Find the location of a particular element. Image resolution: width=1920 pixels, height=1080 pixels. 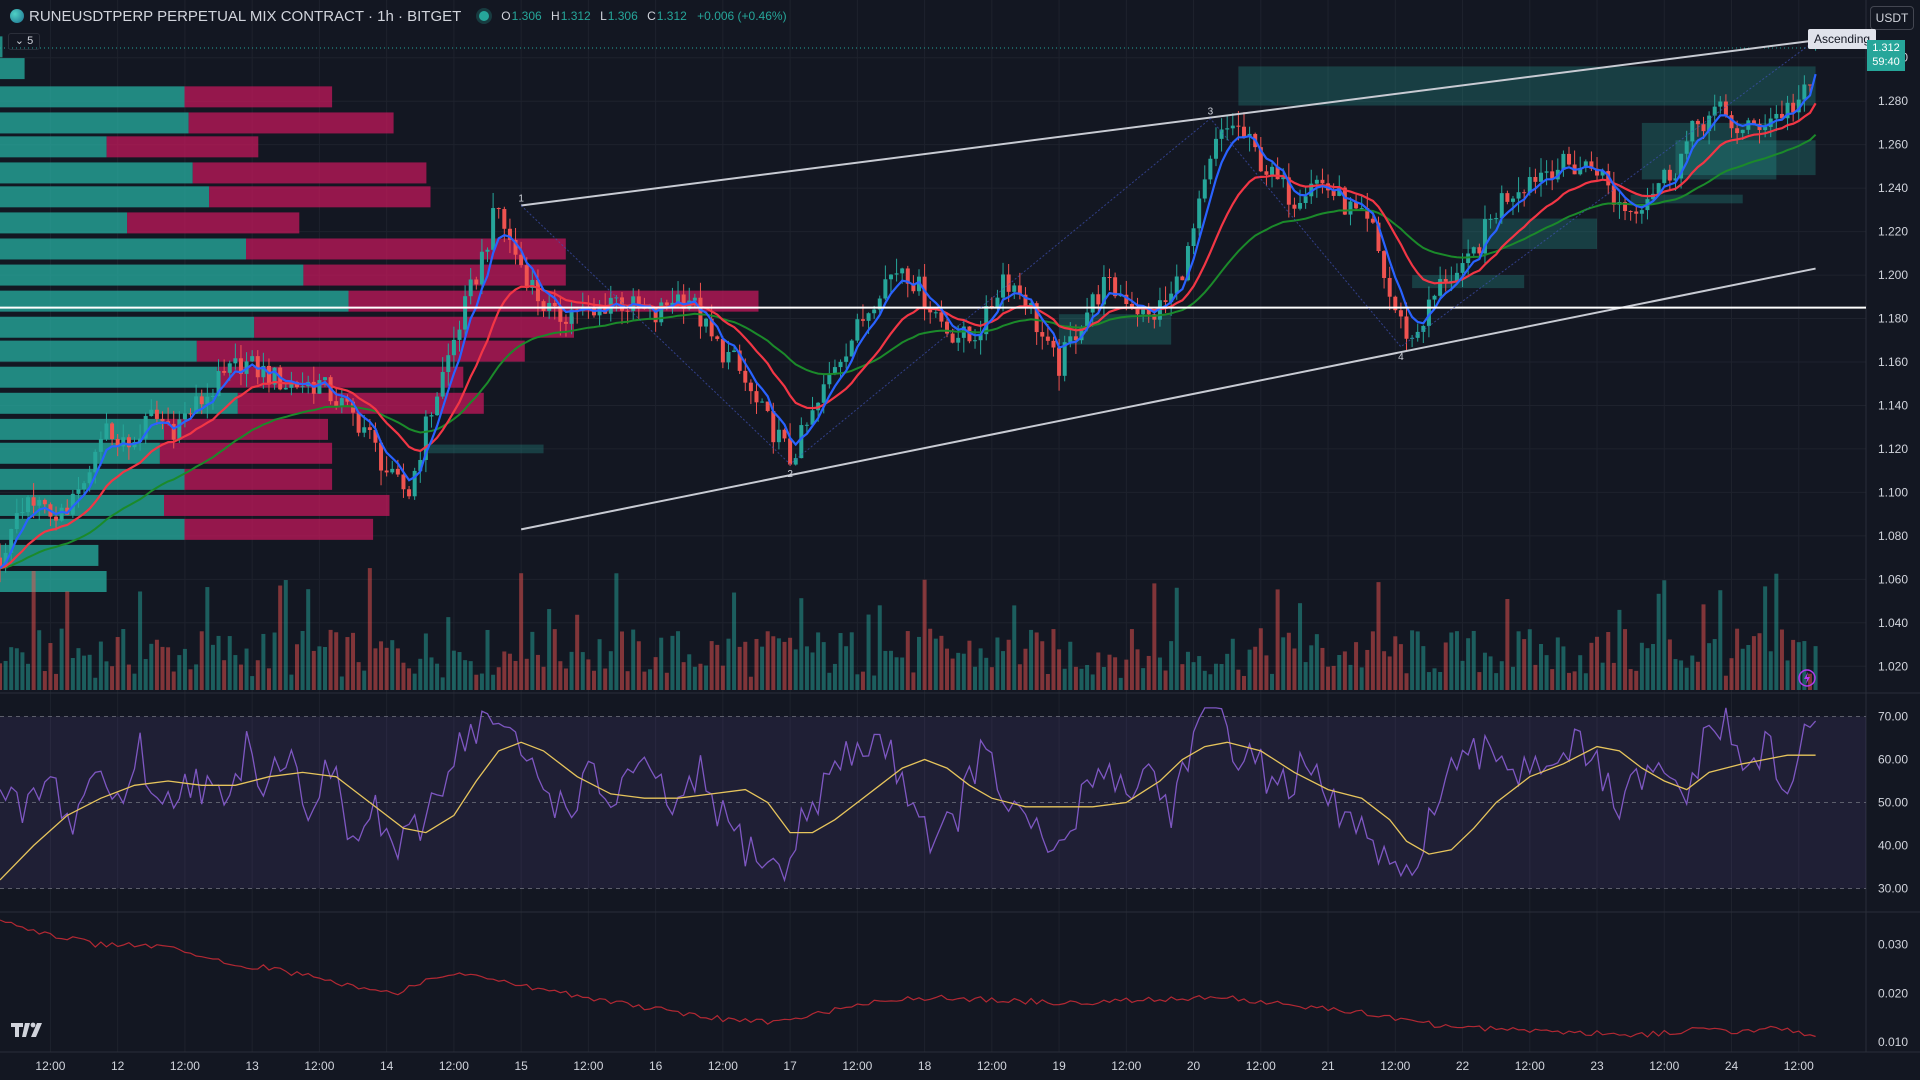

volume-profile-down-bar is located at coordinates (258, 97).